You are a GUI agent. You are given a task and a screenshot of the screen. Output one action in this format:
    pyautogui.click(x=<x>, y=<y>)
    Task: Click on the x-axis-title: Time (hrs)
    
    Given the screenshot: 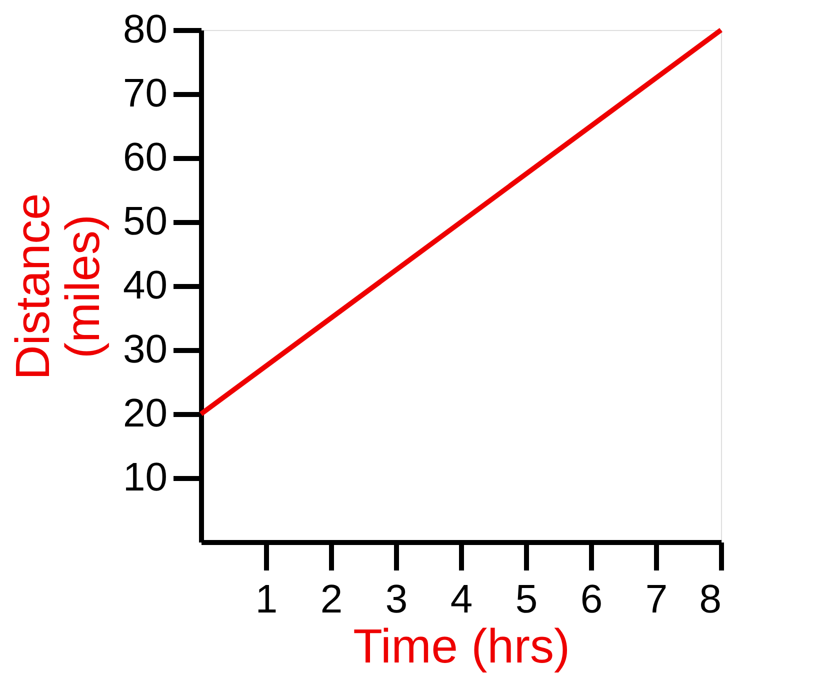 What is the action you would take?
    pyautogui.click(x=461, y=647)
    